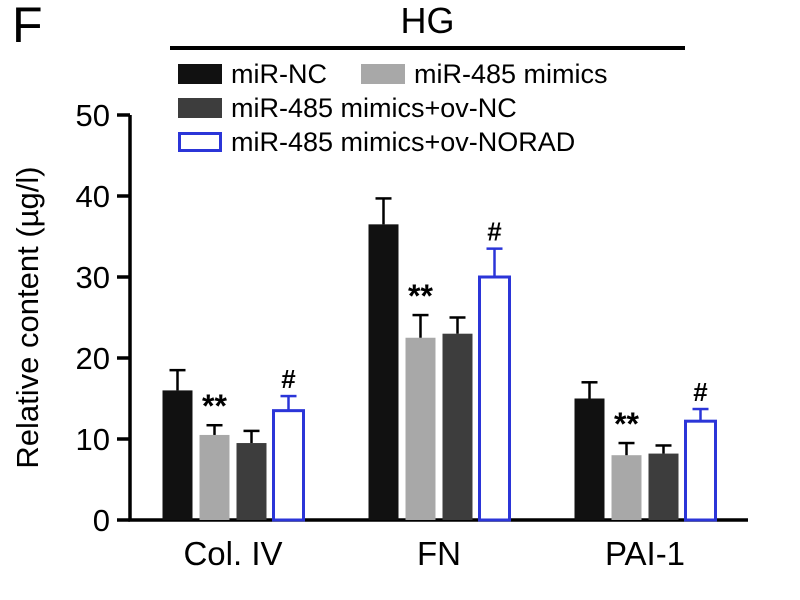 The image size is (800, 600). Describe the element at coordinates (93, 277) in the screenshot. I see `y-tick-label: 30` at that location.